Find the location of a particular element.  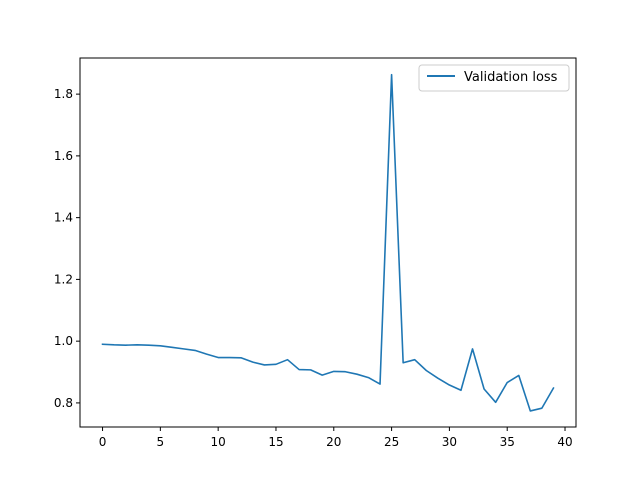

x-tick-label: 5 is located at coordinates (161, 442).